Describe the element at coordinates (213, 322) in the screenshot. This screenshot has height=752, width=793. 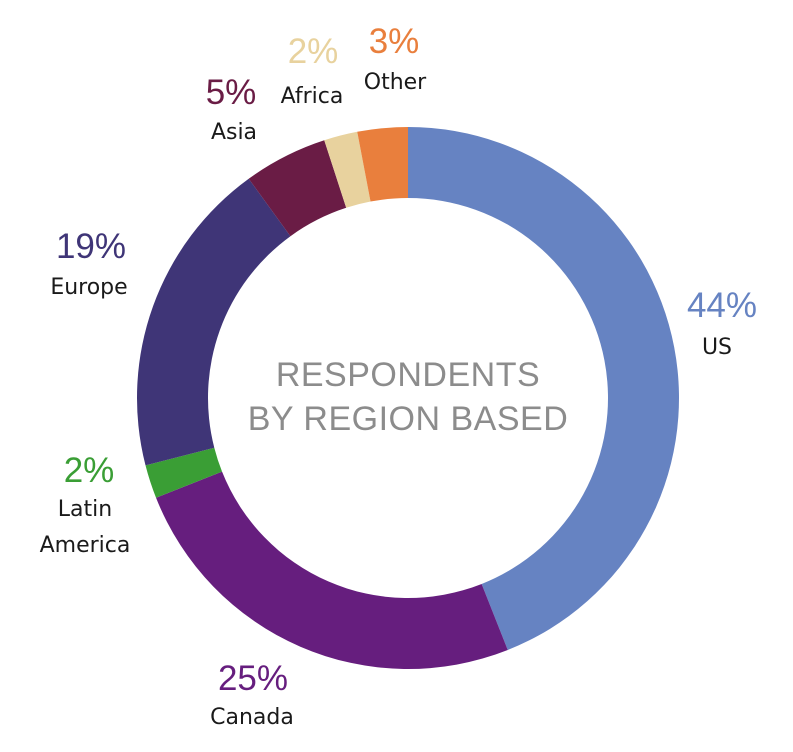
I see `slice-europe` at that location.